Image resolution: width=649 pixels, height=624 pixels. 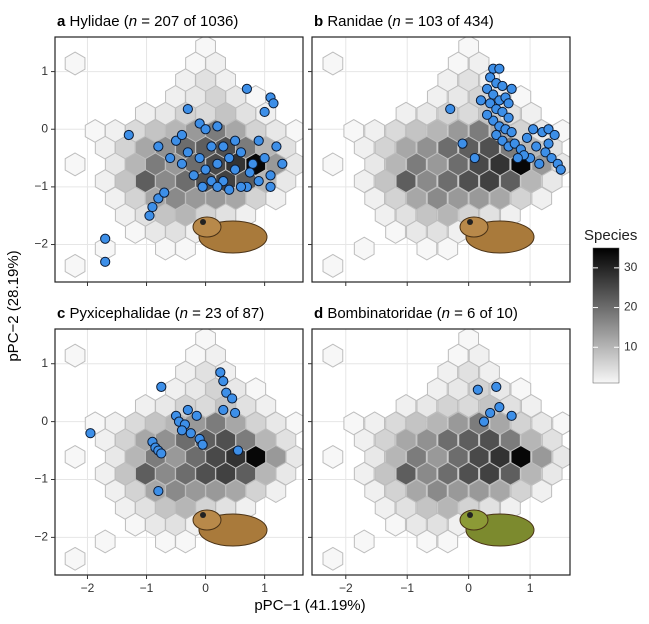 What do you see at coordinates (61, 21) in the screenshot?
I see `title-part: a` at bounding box center [61, 21].